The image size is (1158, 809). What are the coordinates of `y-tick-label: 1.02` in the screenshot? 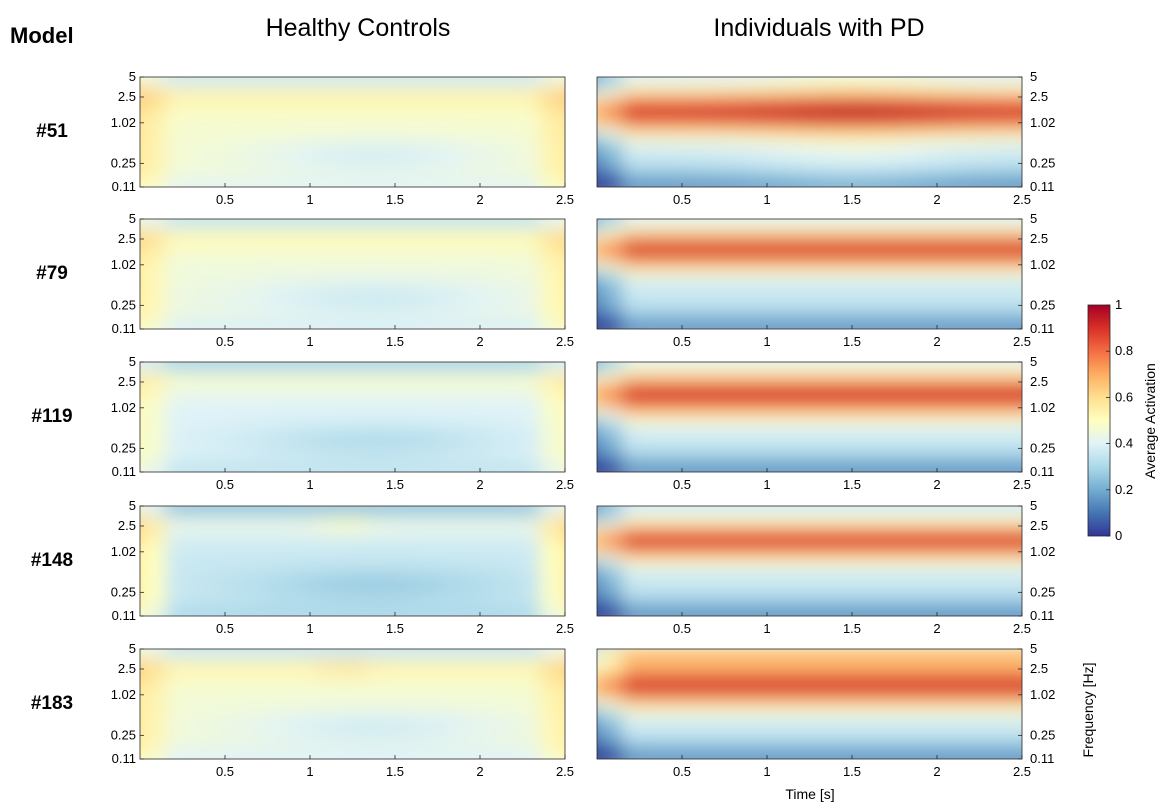 It's located at (1042, 264).